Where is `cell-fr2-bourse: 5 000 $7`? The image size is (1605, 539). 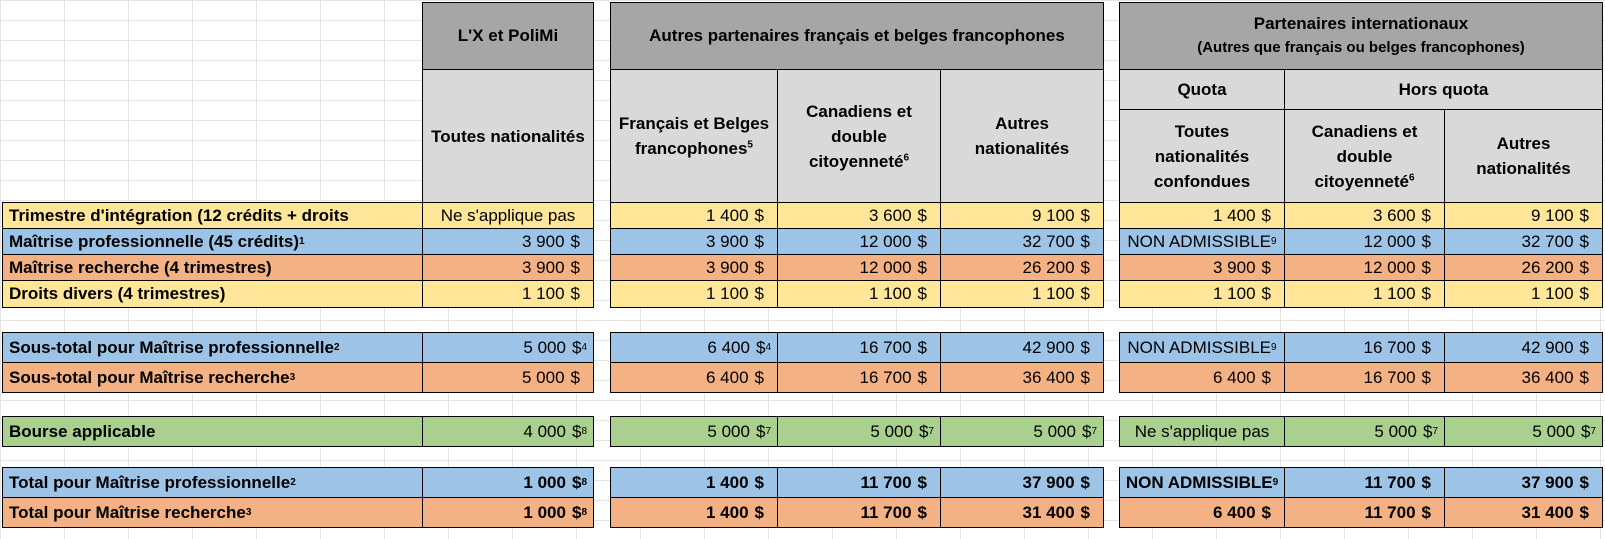
cell-fr2-bourse: 5 000 $7 is located at coordinates (859, 431).